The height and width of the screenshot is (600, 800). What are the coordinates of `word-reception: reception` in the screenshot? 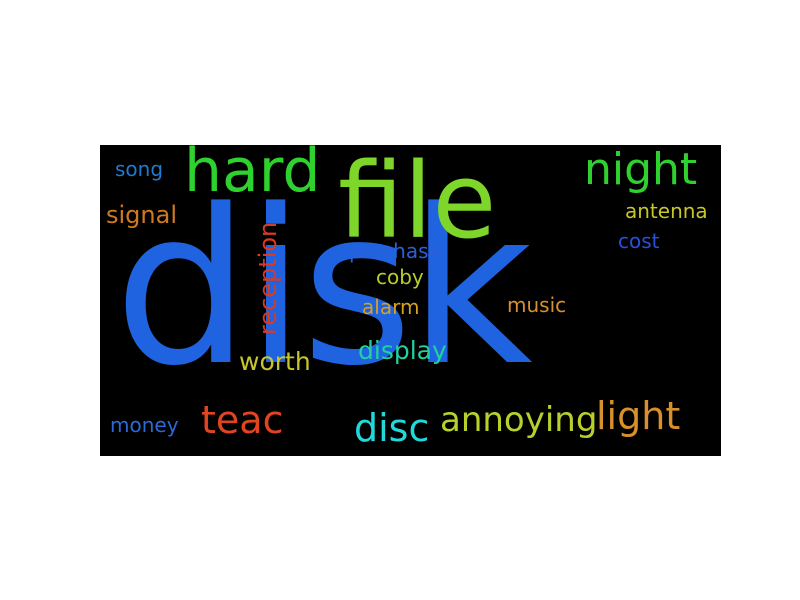 It's located at (268, 278).